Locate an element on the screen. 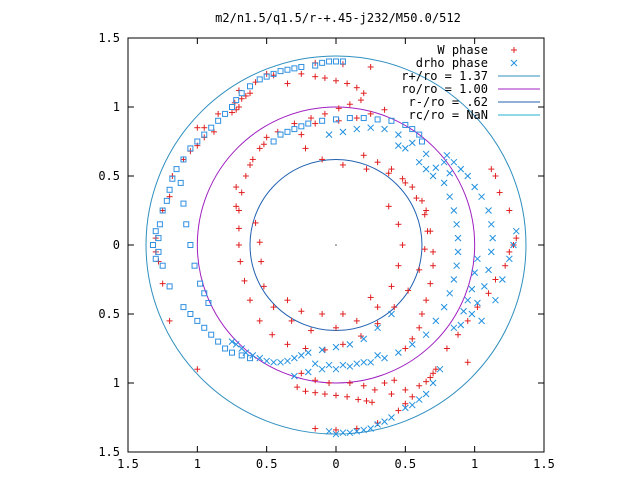 The height and width of the screenshot is (480, 640). x-tick-label: 0.5 is located at coordinates (267, 464).